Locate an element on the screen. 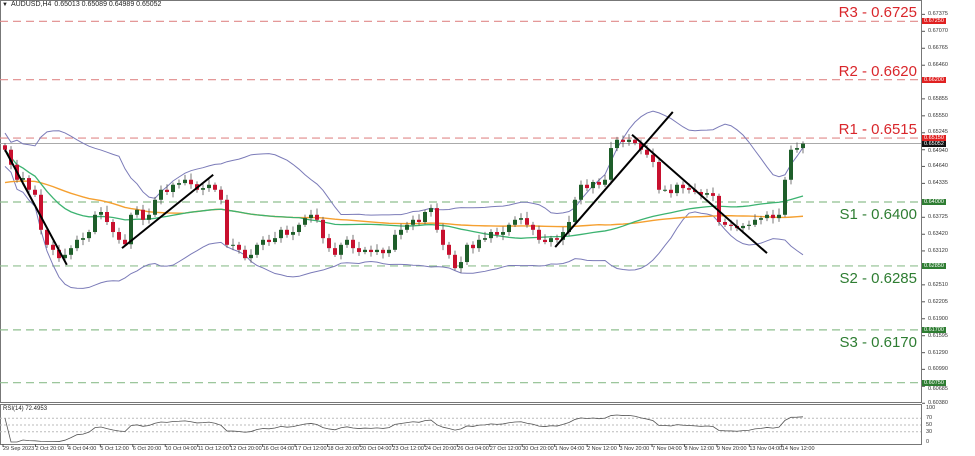 Image resolution: width=975 pixels, height=456 pixels. x-axis-label: 23 Oct 12:00 is located at coordinates (408, 449).